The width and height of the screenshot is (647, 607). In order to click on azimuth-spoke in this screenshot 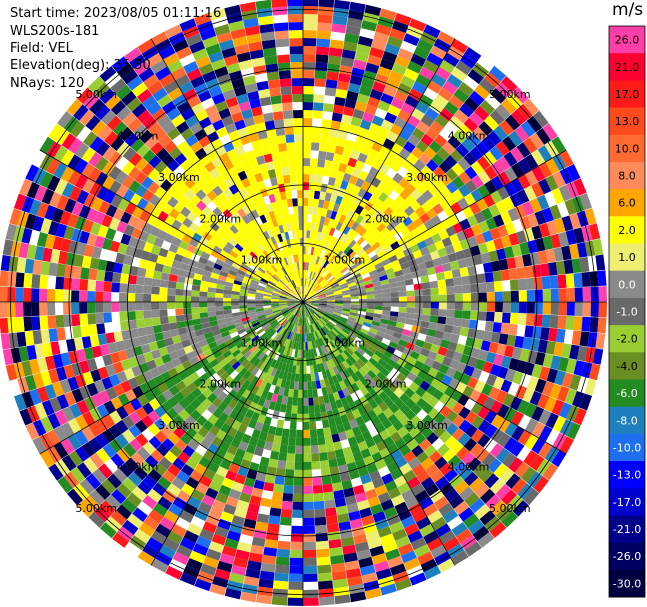, I will do `click(379, 170)`.